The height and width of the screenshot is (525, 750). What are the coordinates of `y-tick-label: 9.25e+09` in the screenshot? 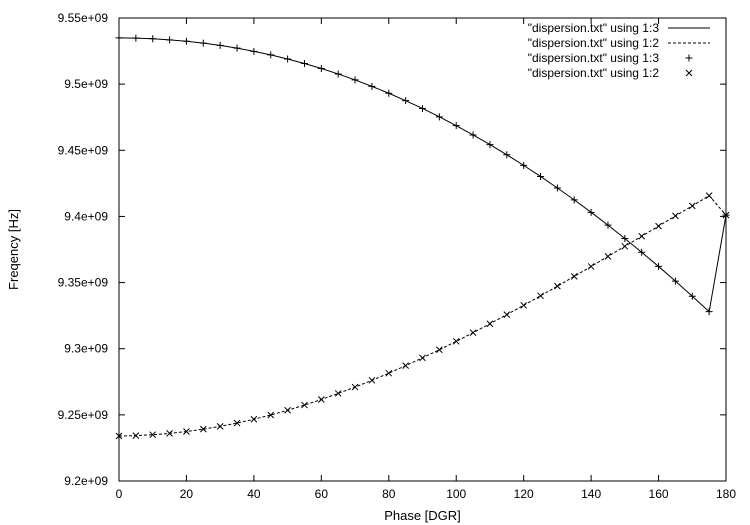 It's located at (83, 415).